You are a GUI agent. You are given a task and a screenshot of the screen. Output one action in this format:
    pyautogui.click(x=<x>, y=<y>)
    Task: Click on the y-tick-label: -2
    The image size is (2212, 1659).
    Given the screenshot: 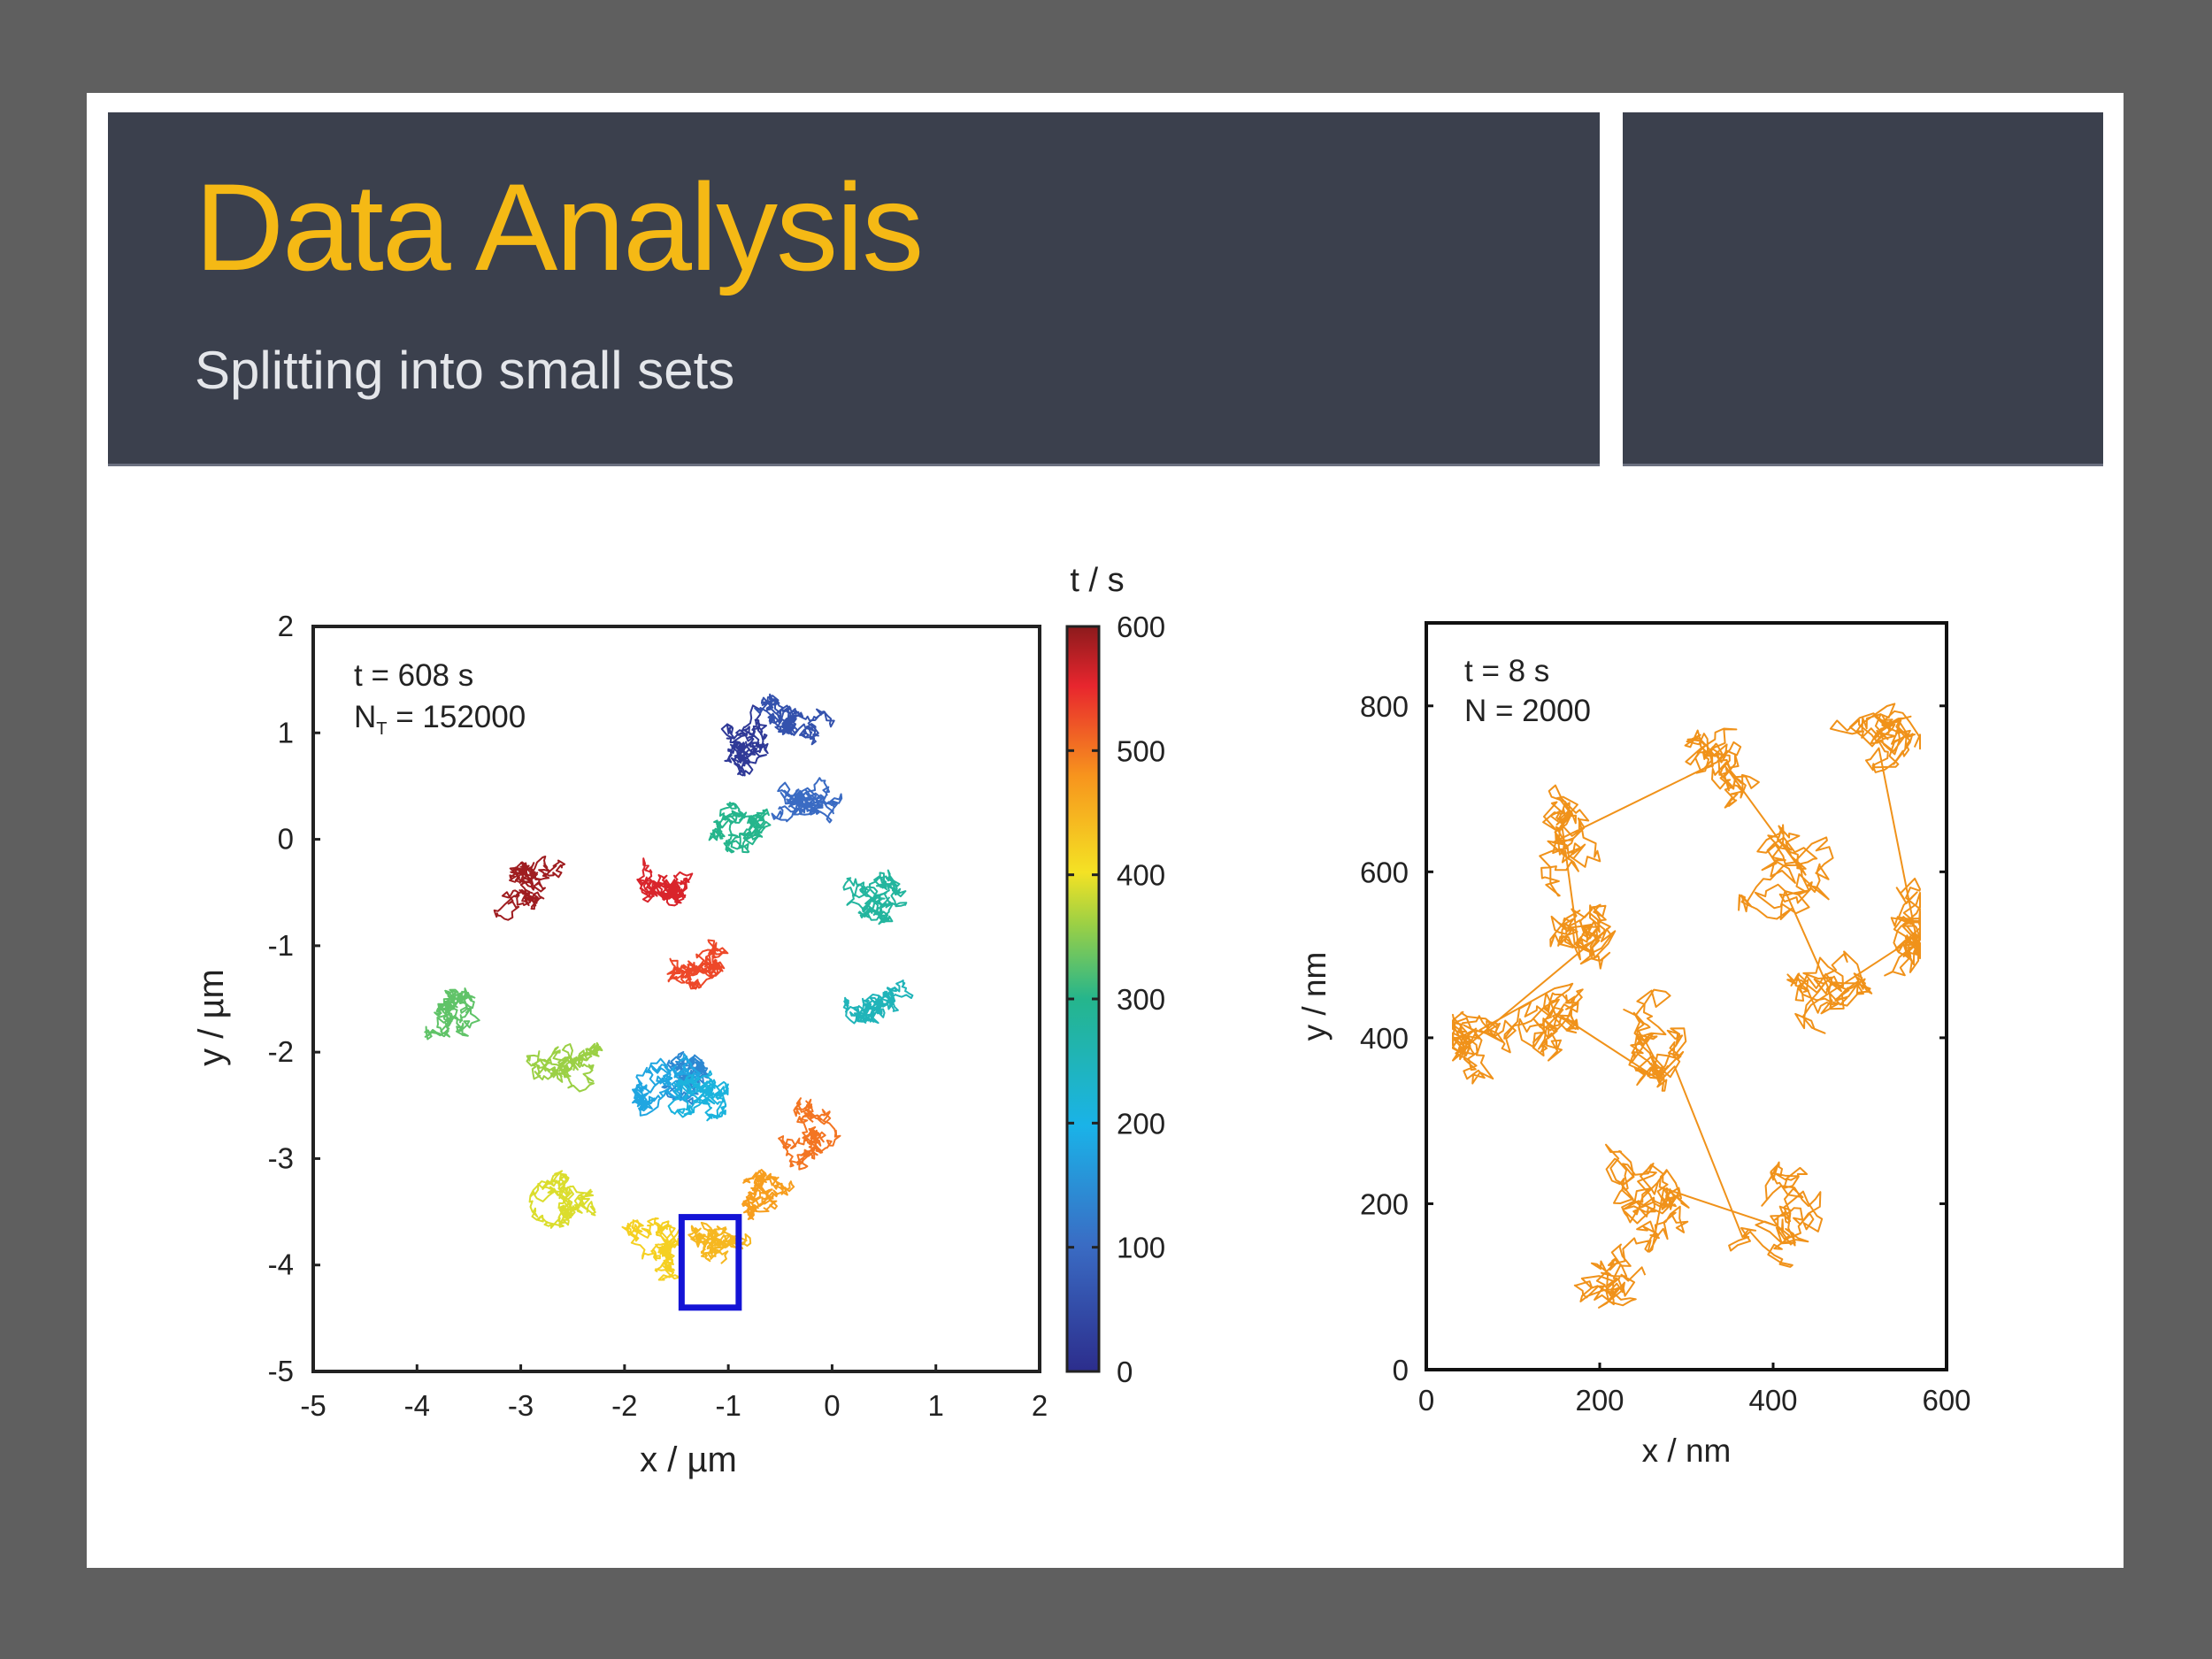 What is the action you would take?
    pyautogui.click(x=281, y=1052)
    